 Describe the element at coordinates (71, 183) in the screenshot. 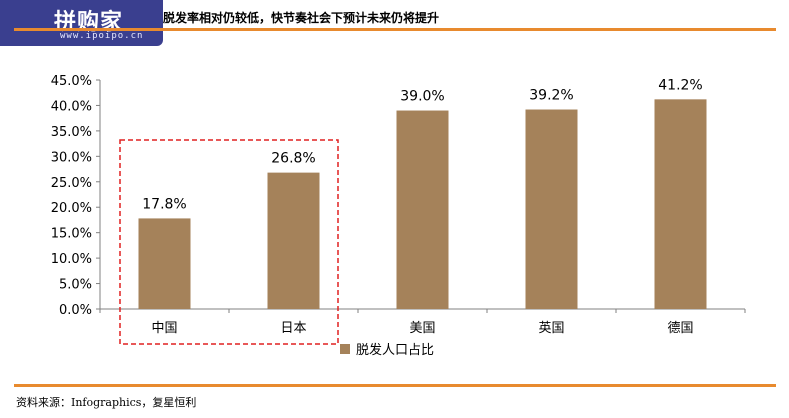

I see `y-tick-label: 25.0%` at that location.